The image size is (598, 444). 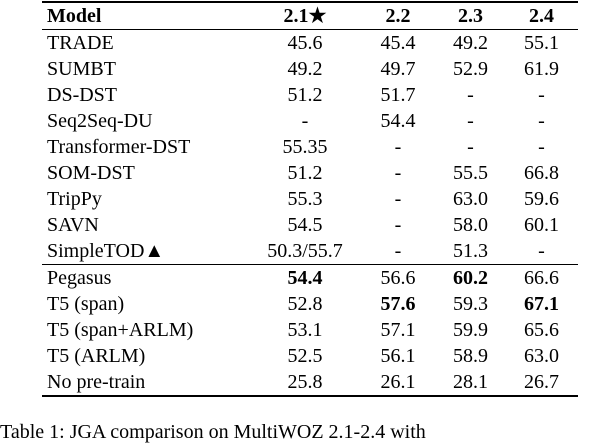 What do you see at coordinates (398, 382) in the screenshot?
I see `score-cell: 26.1` at bounding box center [398, 382].